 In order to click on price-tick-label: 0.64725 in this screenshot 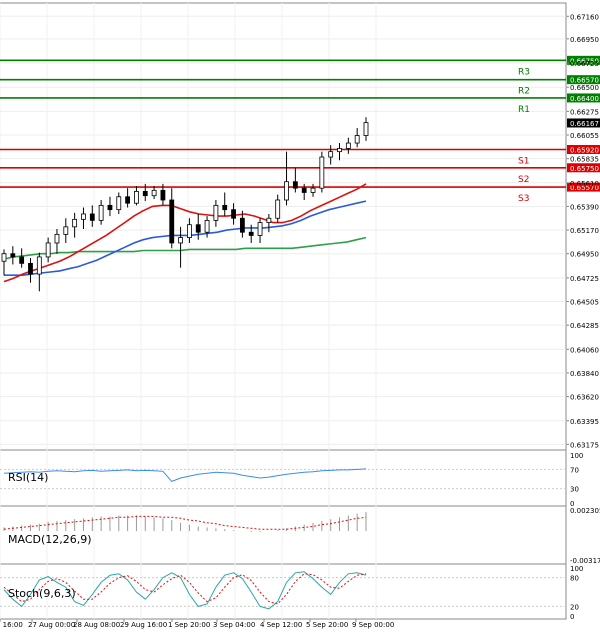, I will do `click(584, 279)`.